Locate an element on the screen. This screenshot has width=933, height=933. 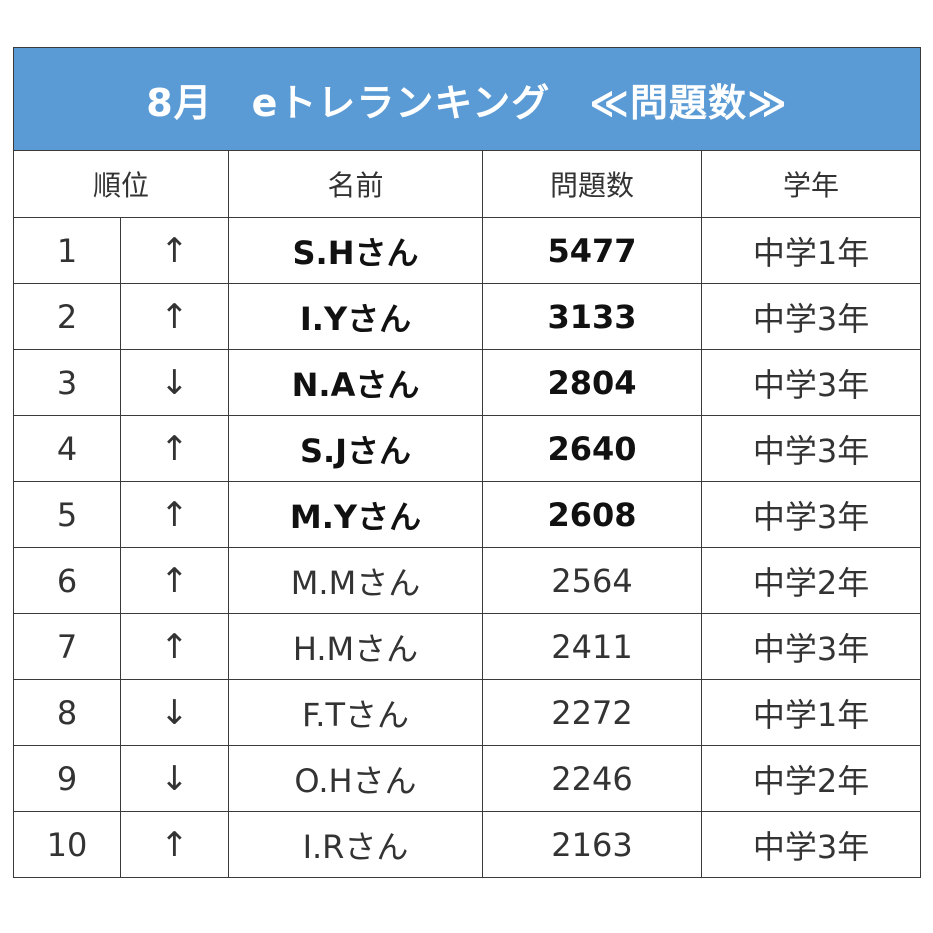
question-count-cell: 3133 is located at coordinates (592, 316).